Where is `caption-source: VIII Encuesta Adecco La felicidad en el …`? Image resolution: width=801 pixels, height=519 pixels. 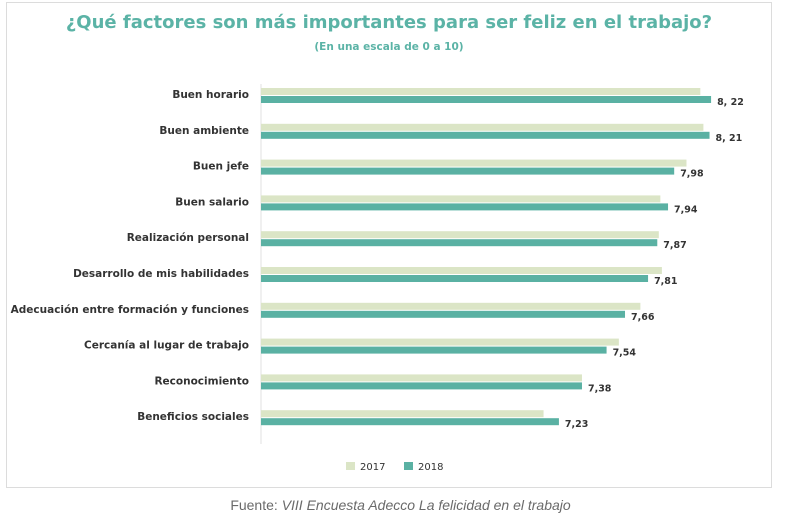 caption-source: VIII Encuesta Adecco La felicidad en el … is located at coordinates (426, 505).